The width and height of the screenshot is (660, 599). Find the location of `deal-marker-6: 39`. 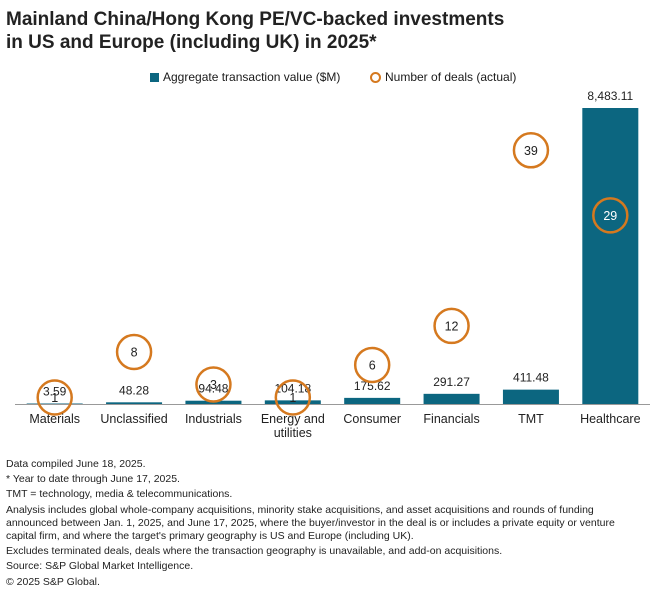

deal-marker-6: 39 is located at coordinates (531, 150).